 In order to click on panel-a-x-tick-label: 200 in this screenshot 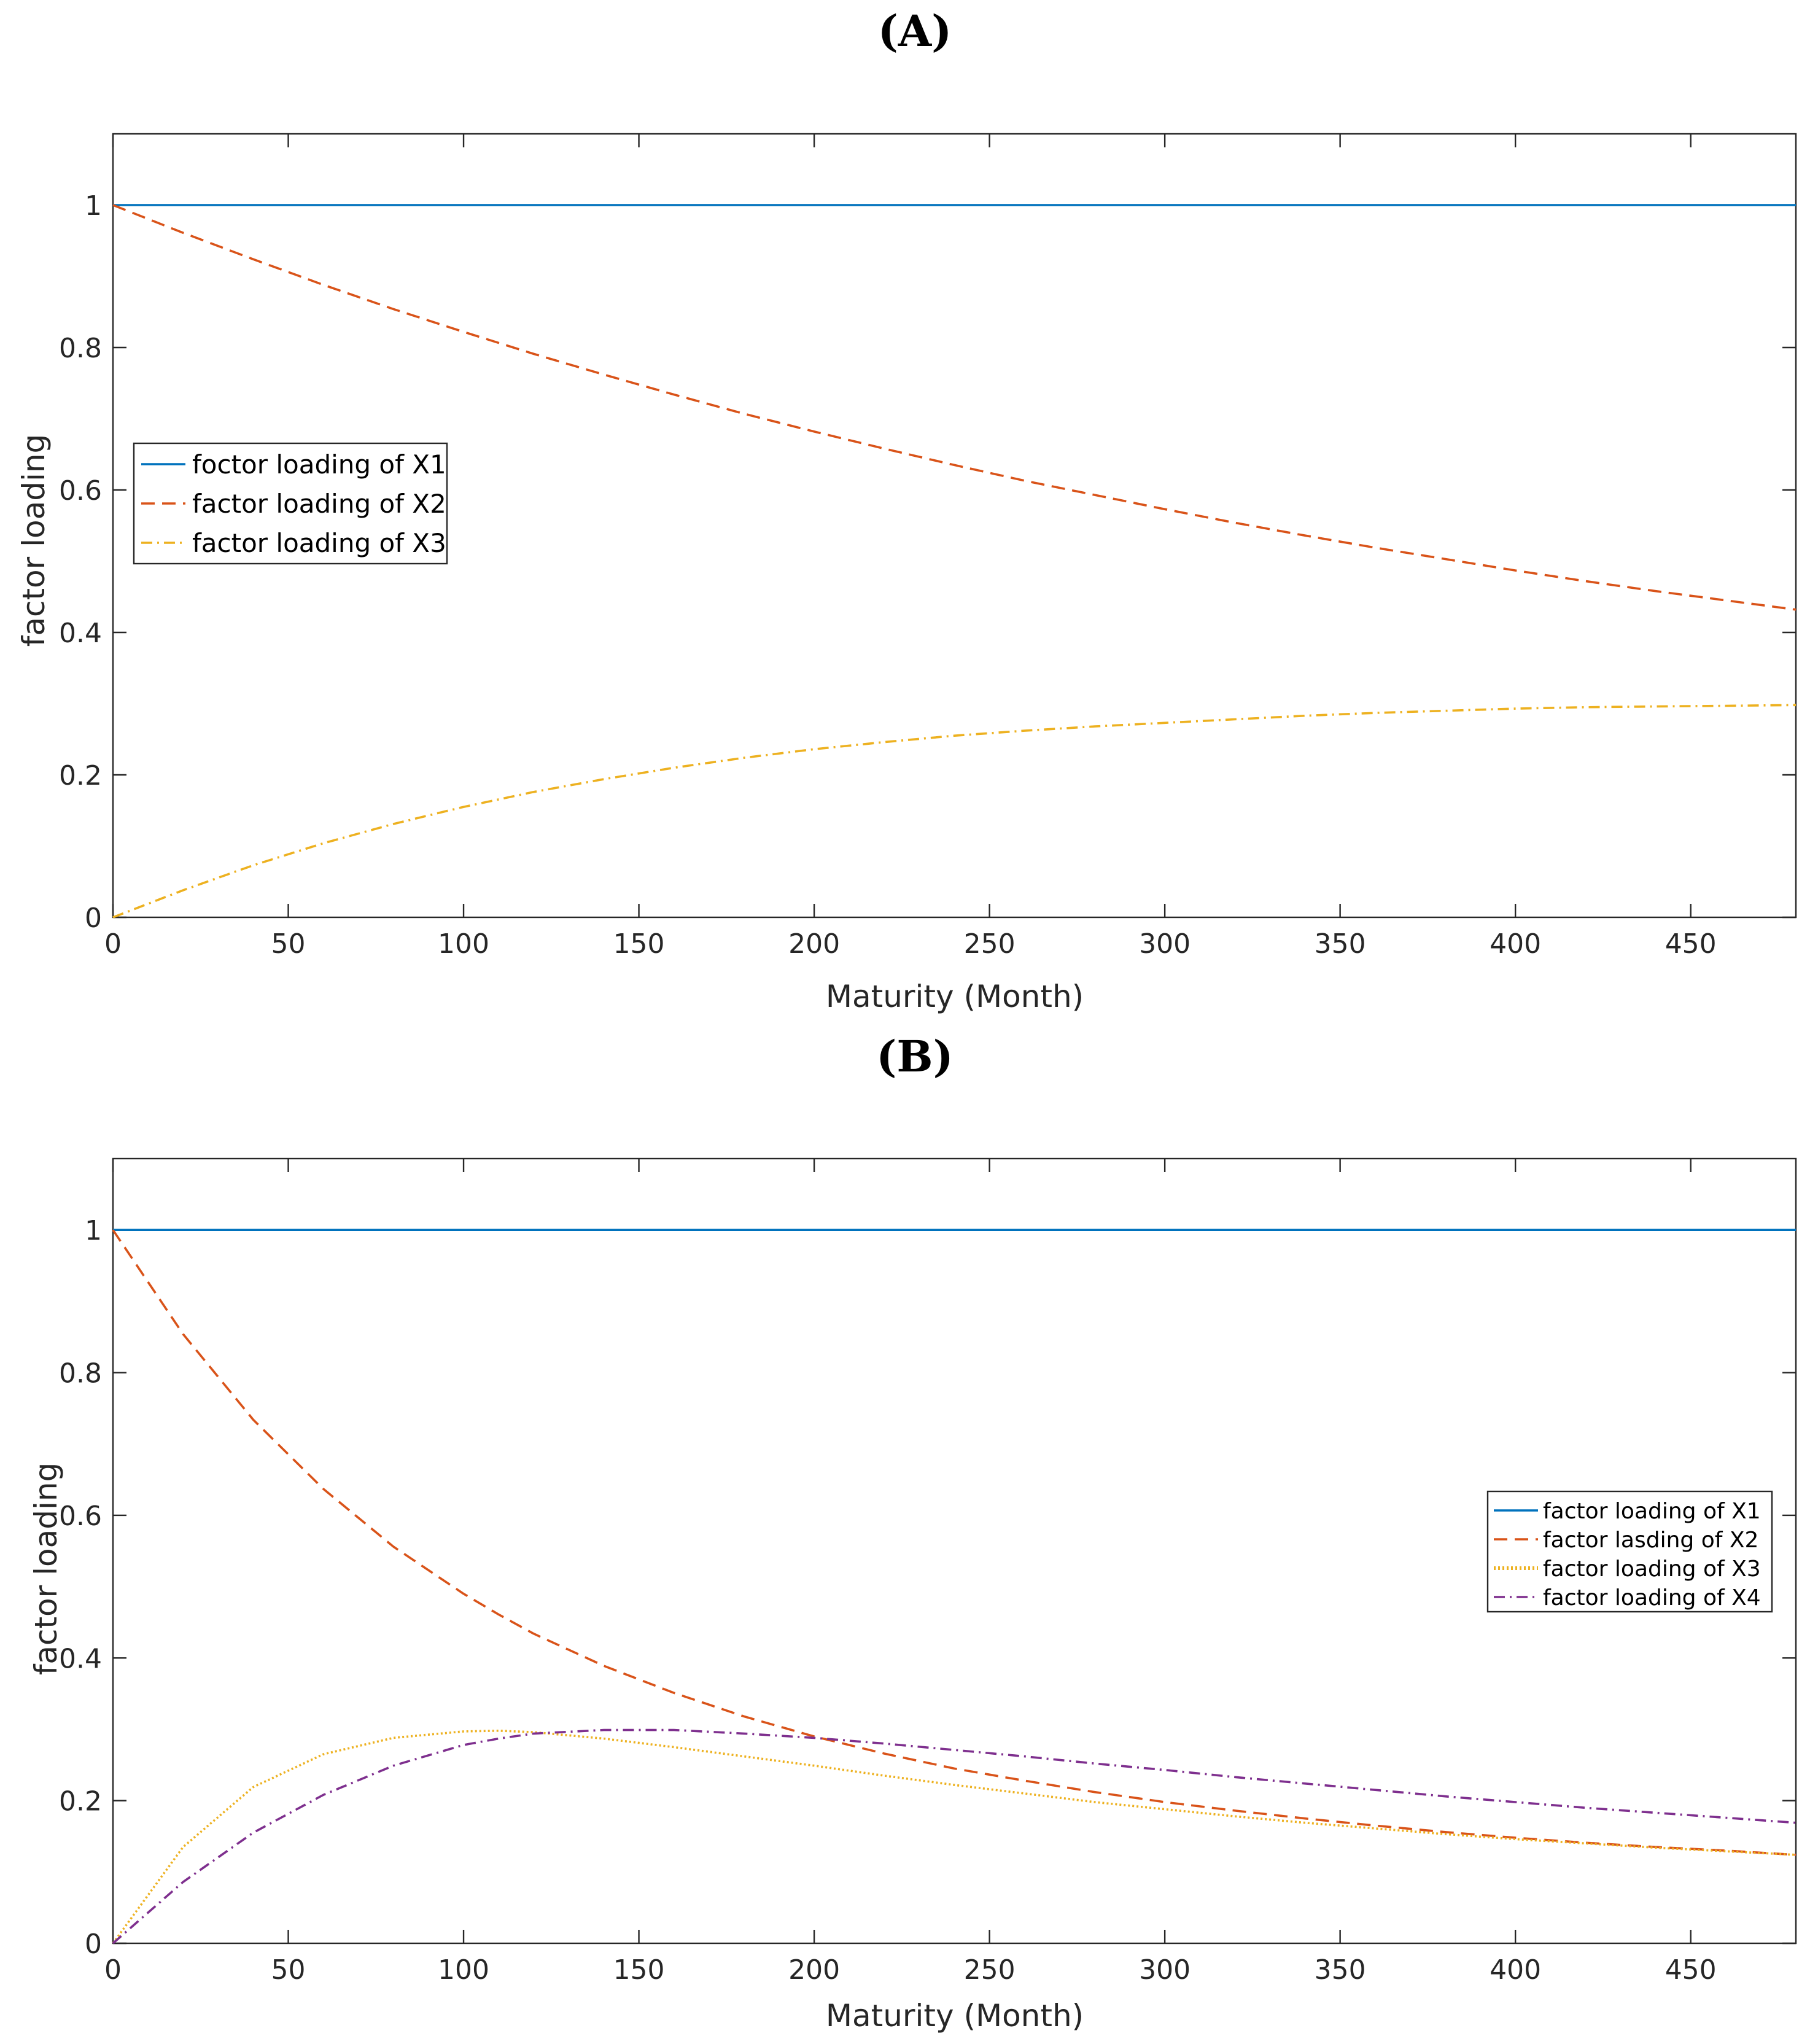, I will do `click(814, 944)`.